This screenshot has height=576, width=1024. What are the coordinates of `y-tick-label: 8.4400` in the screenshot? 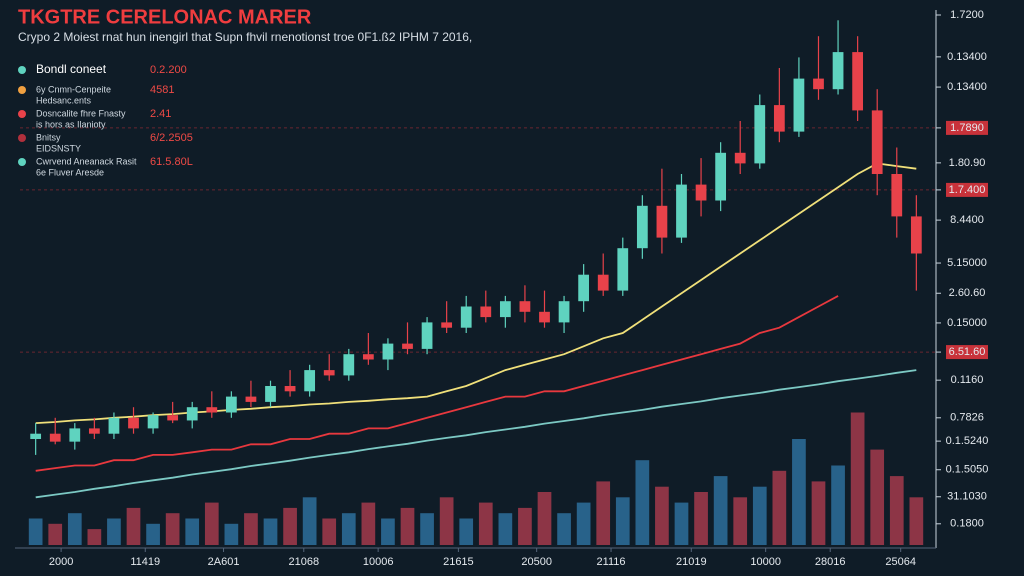 It's located at (967, 220).